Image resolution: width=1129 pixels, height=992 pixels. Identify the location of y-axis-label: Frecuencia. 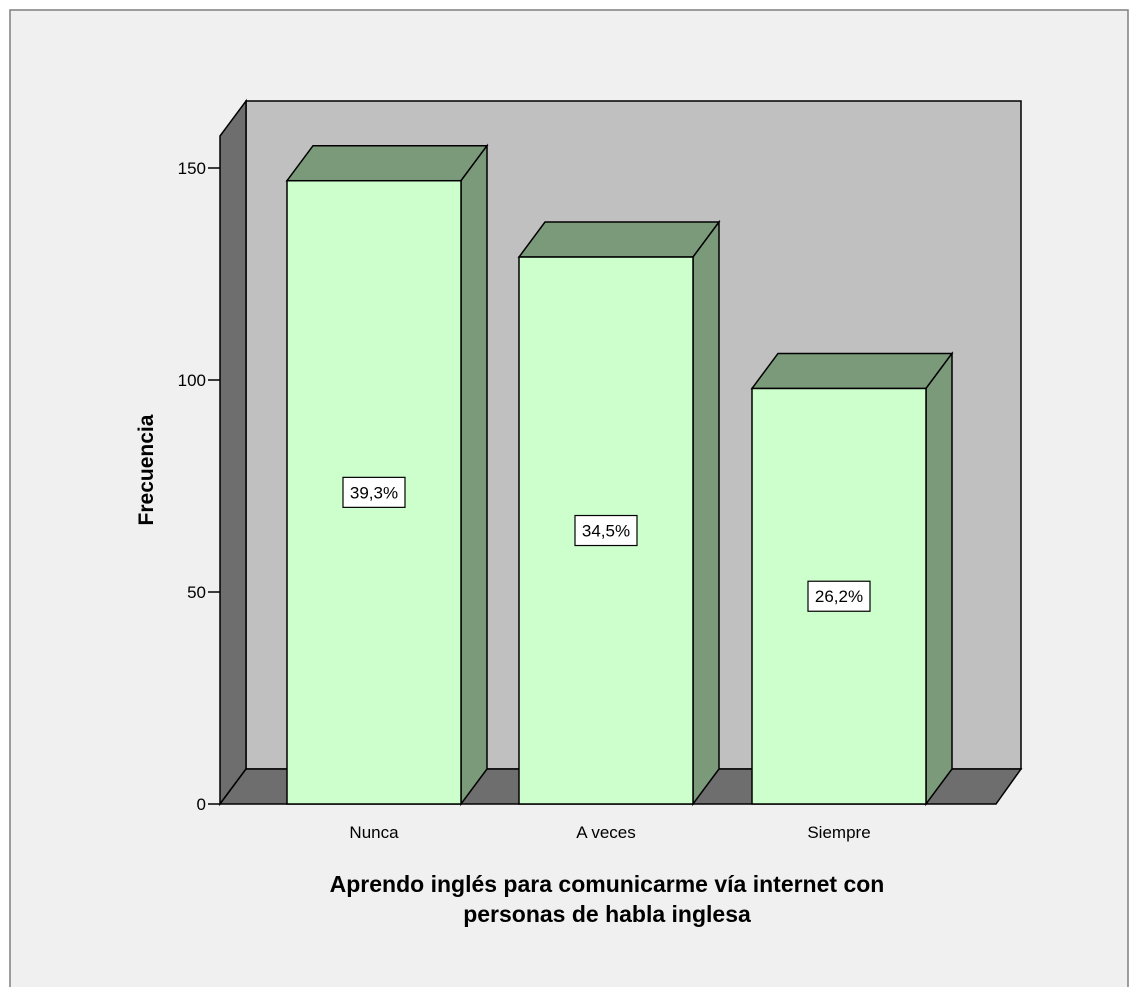
(146, 469).